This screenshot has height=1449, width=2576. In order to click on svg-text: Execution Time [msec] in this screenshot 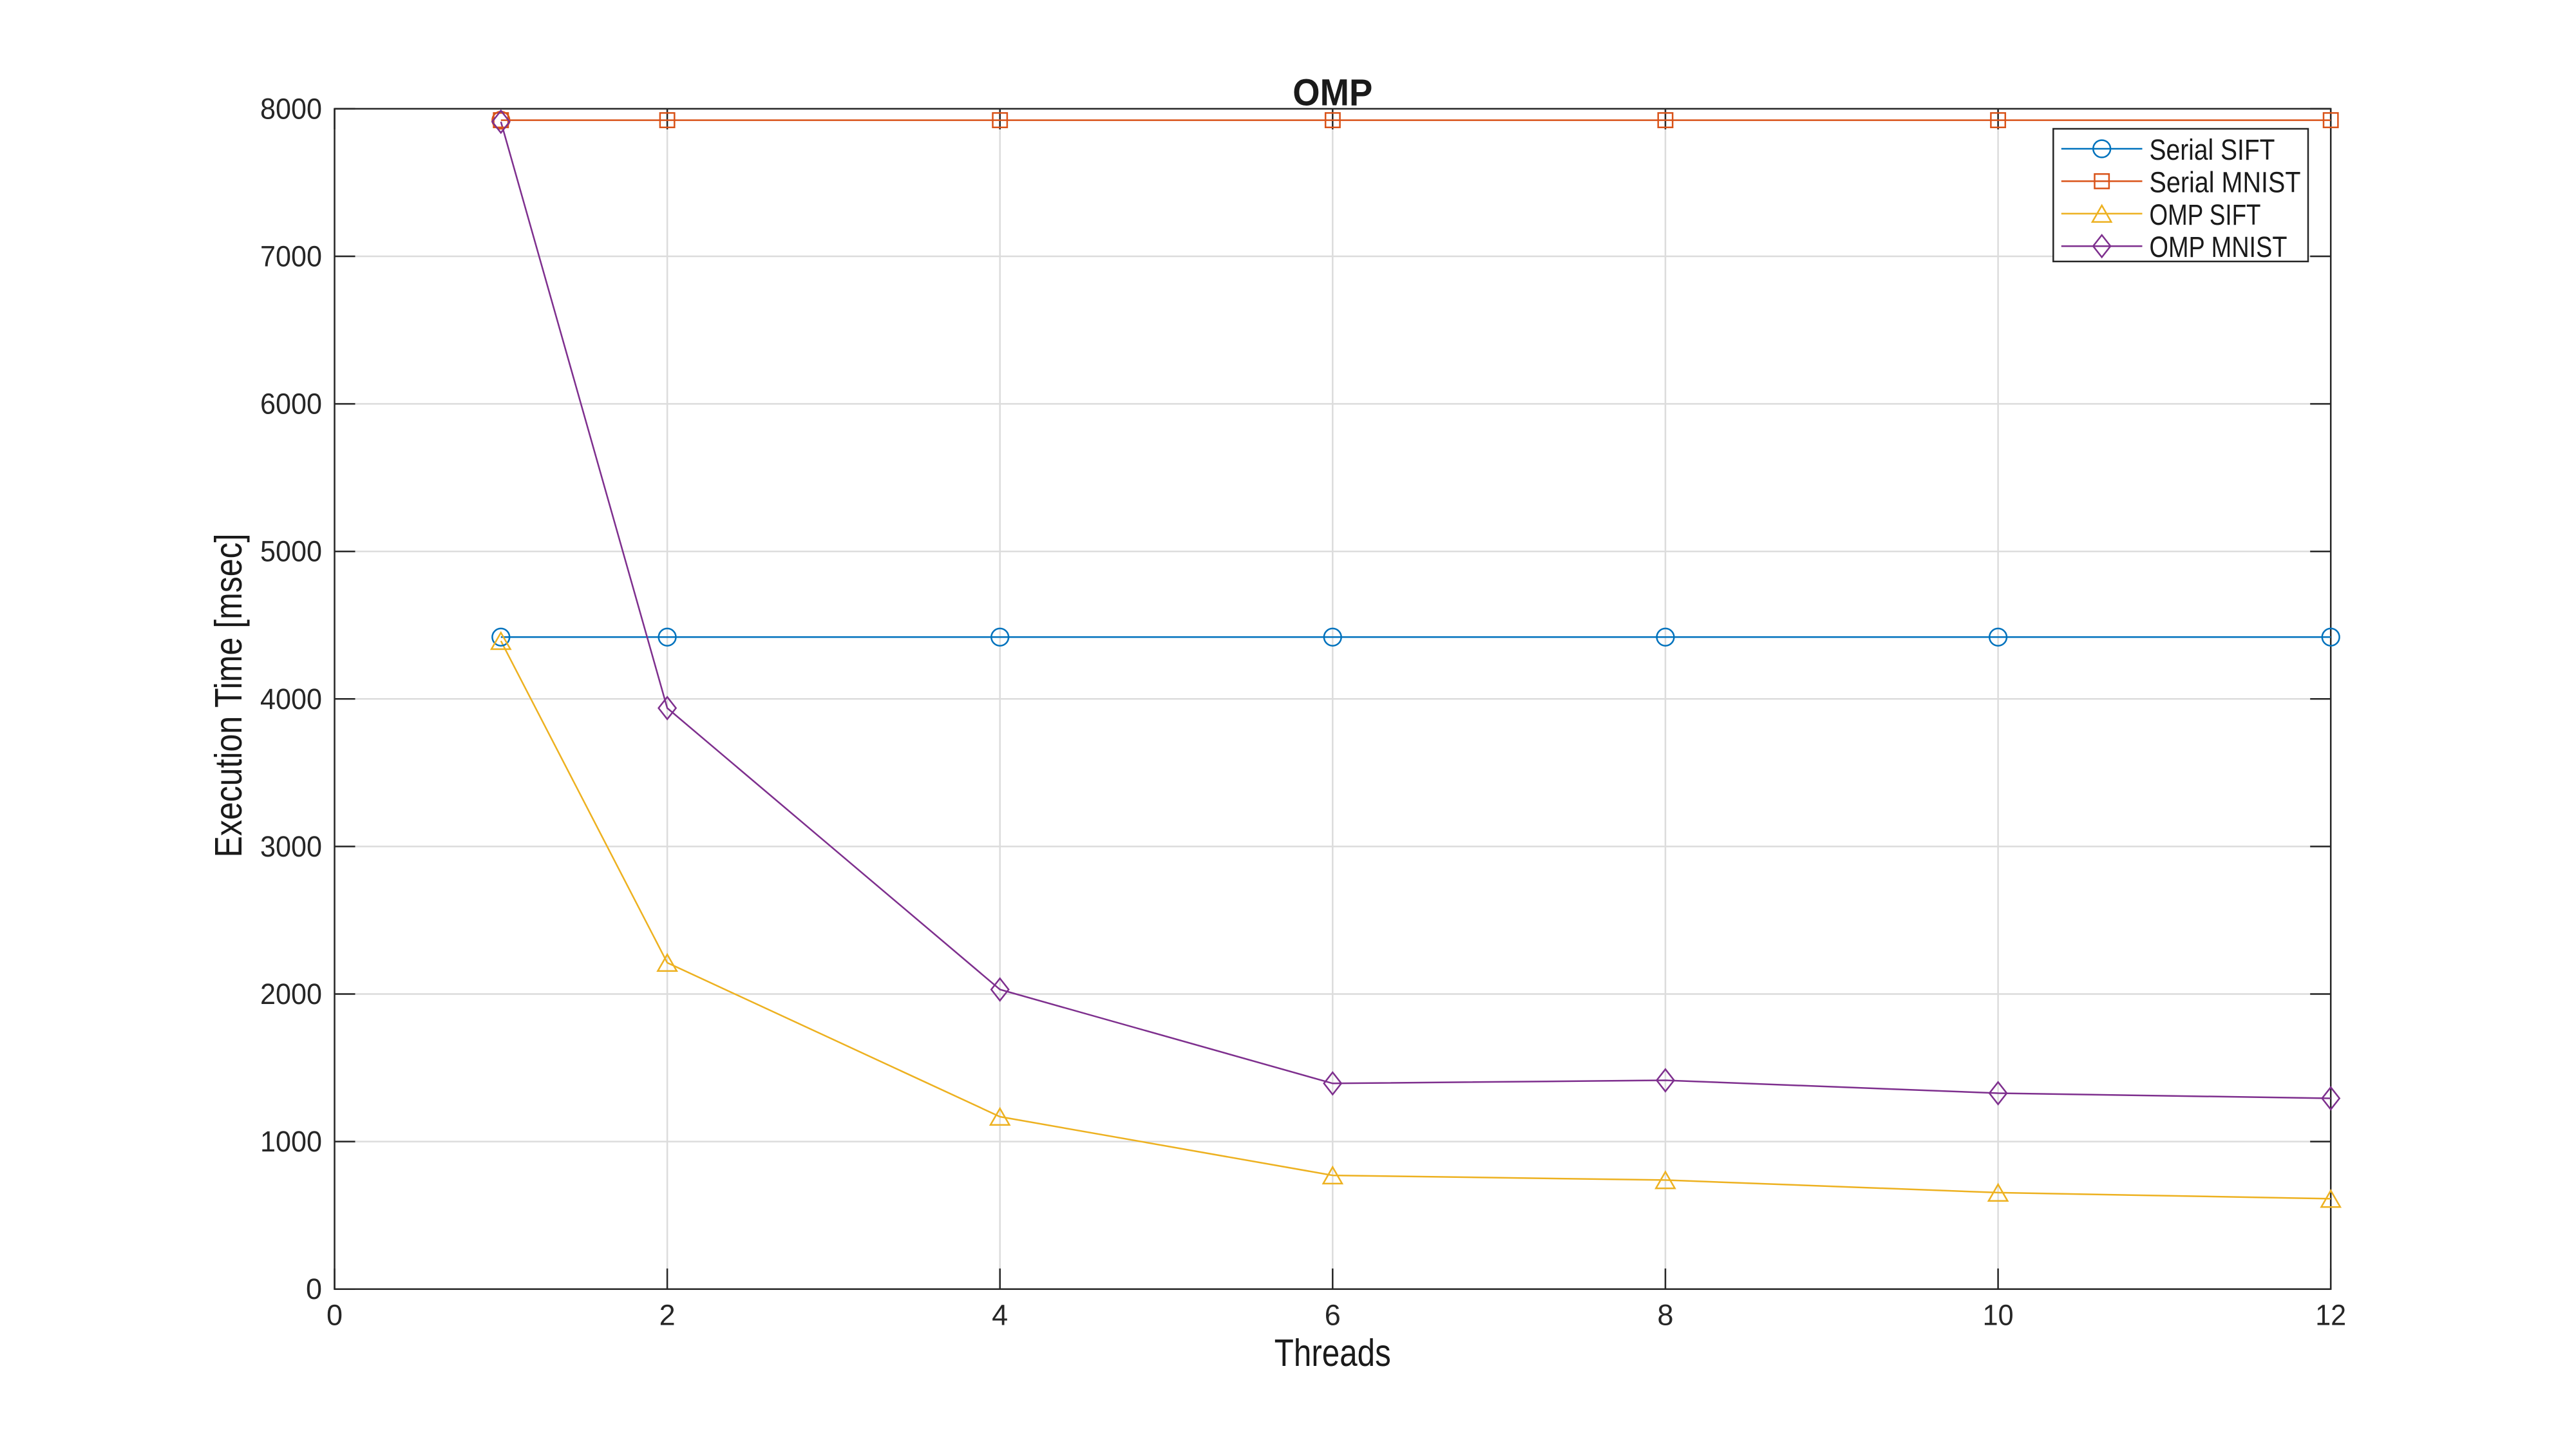, I will do `click(229, 696)`.